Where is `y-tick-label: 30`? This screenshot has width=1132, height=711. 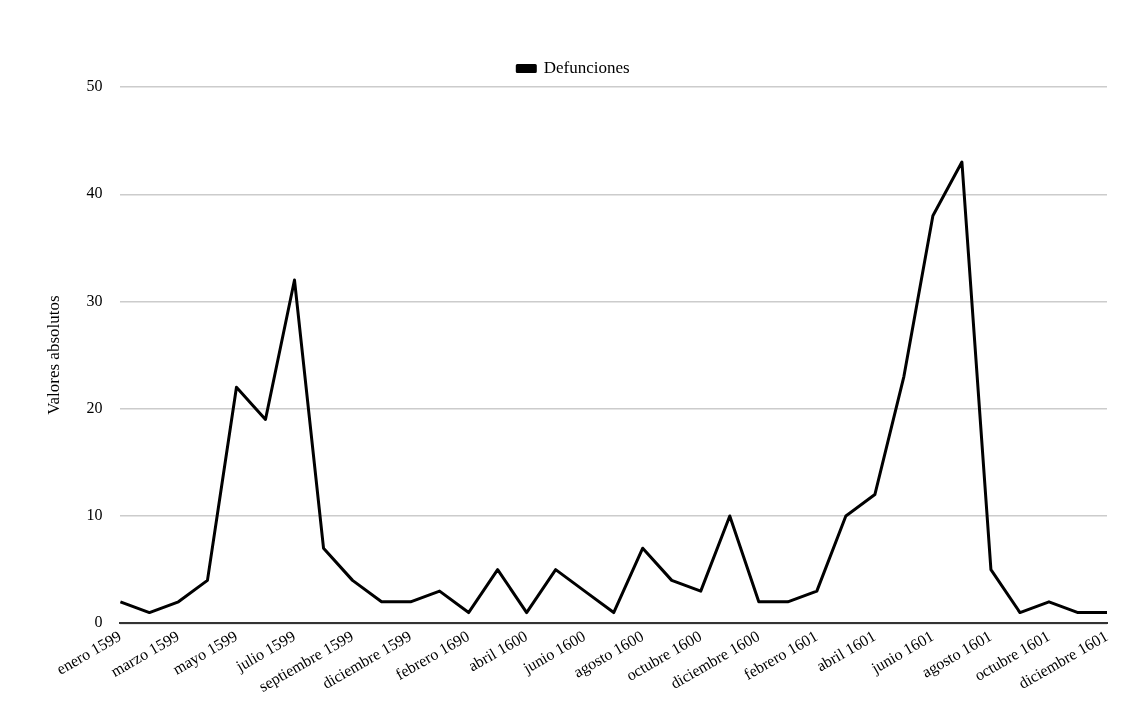 y-tick-label: 30 is located at coordinates (94, 300).